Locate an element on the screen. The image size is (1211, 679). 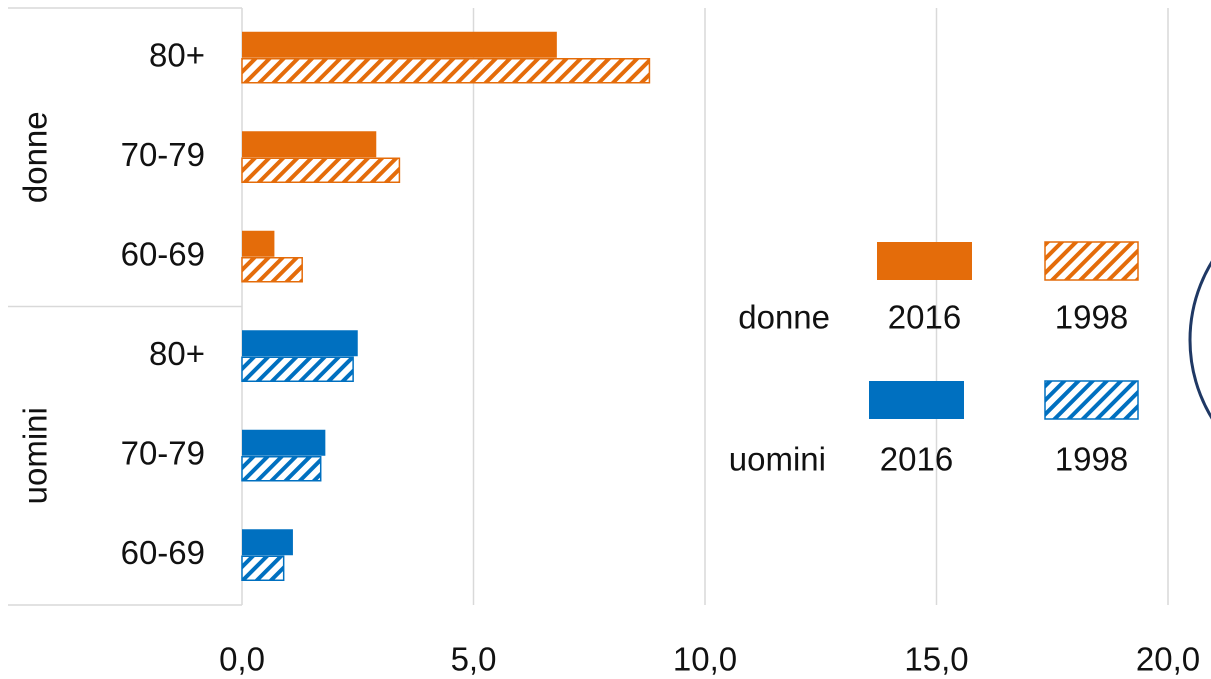
x-tick-label: 20,0 is located at coordinates (1168, 659).